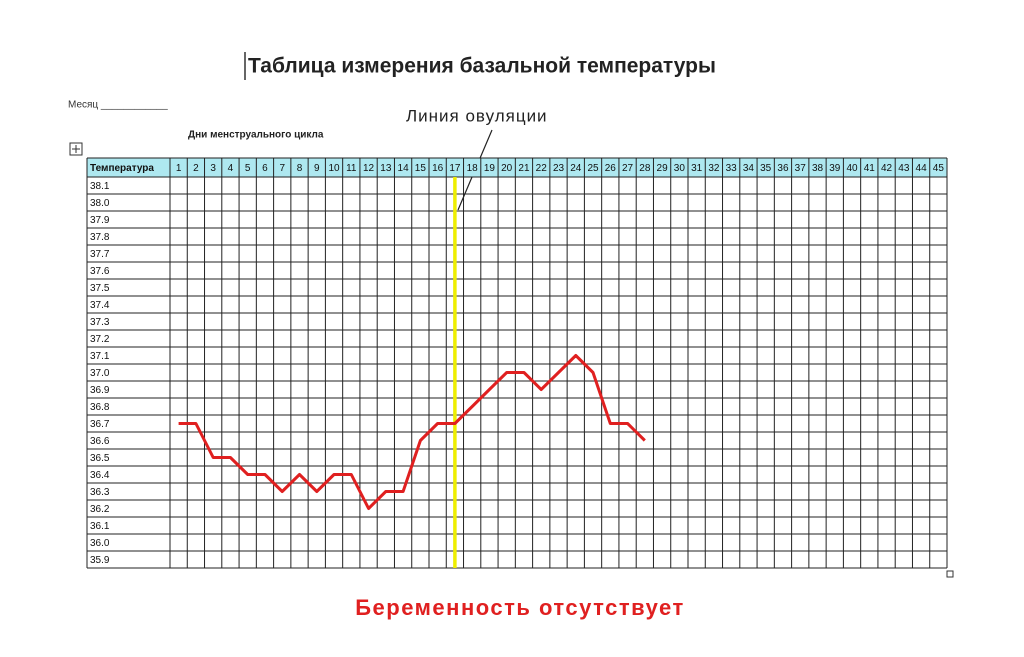  Describe the element at coordinates (100, 237) in the screenshot. I see `y-tick-label: 37.8` at that location.